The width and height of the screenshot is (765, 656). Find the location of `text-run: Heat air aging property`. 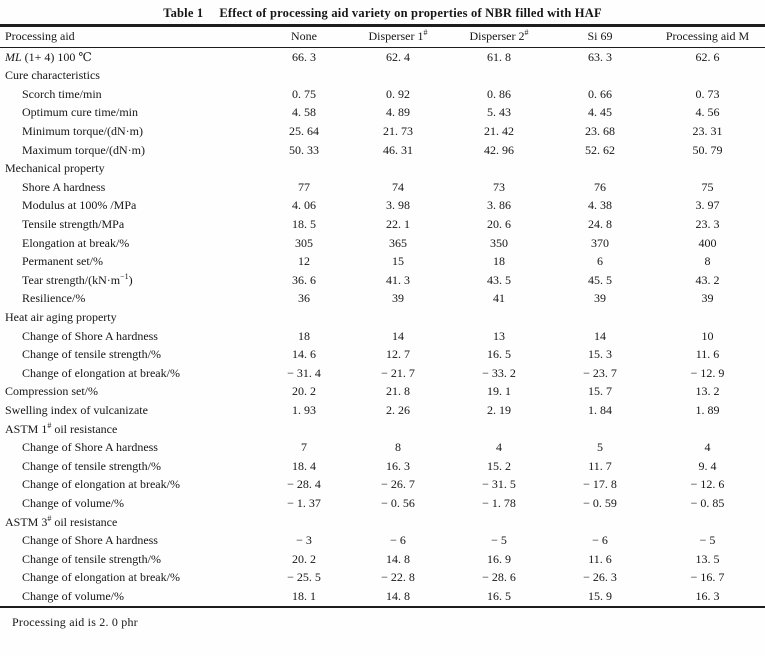

text-run: Heat air aging property is located at coordinates (61, 317).